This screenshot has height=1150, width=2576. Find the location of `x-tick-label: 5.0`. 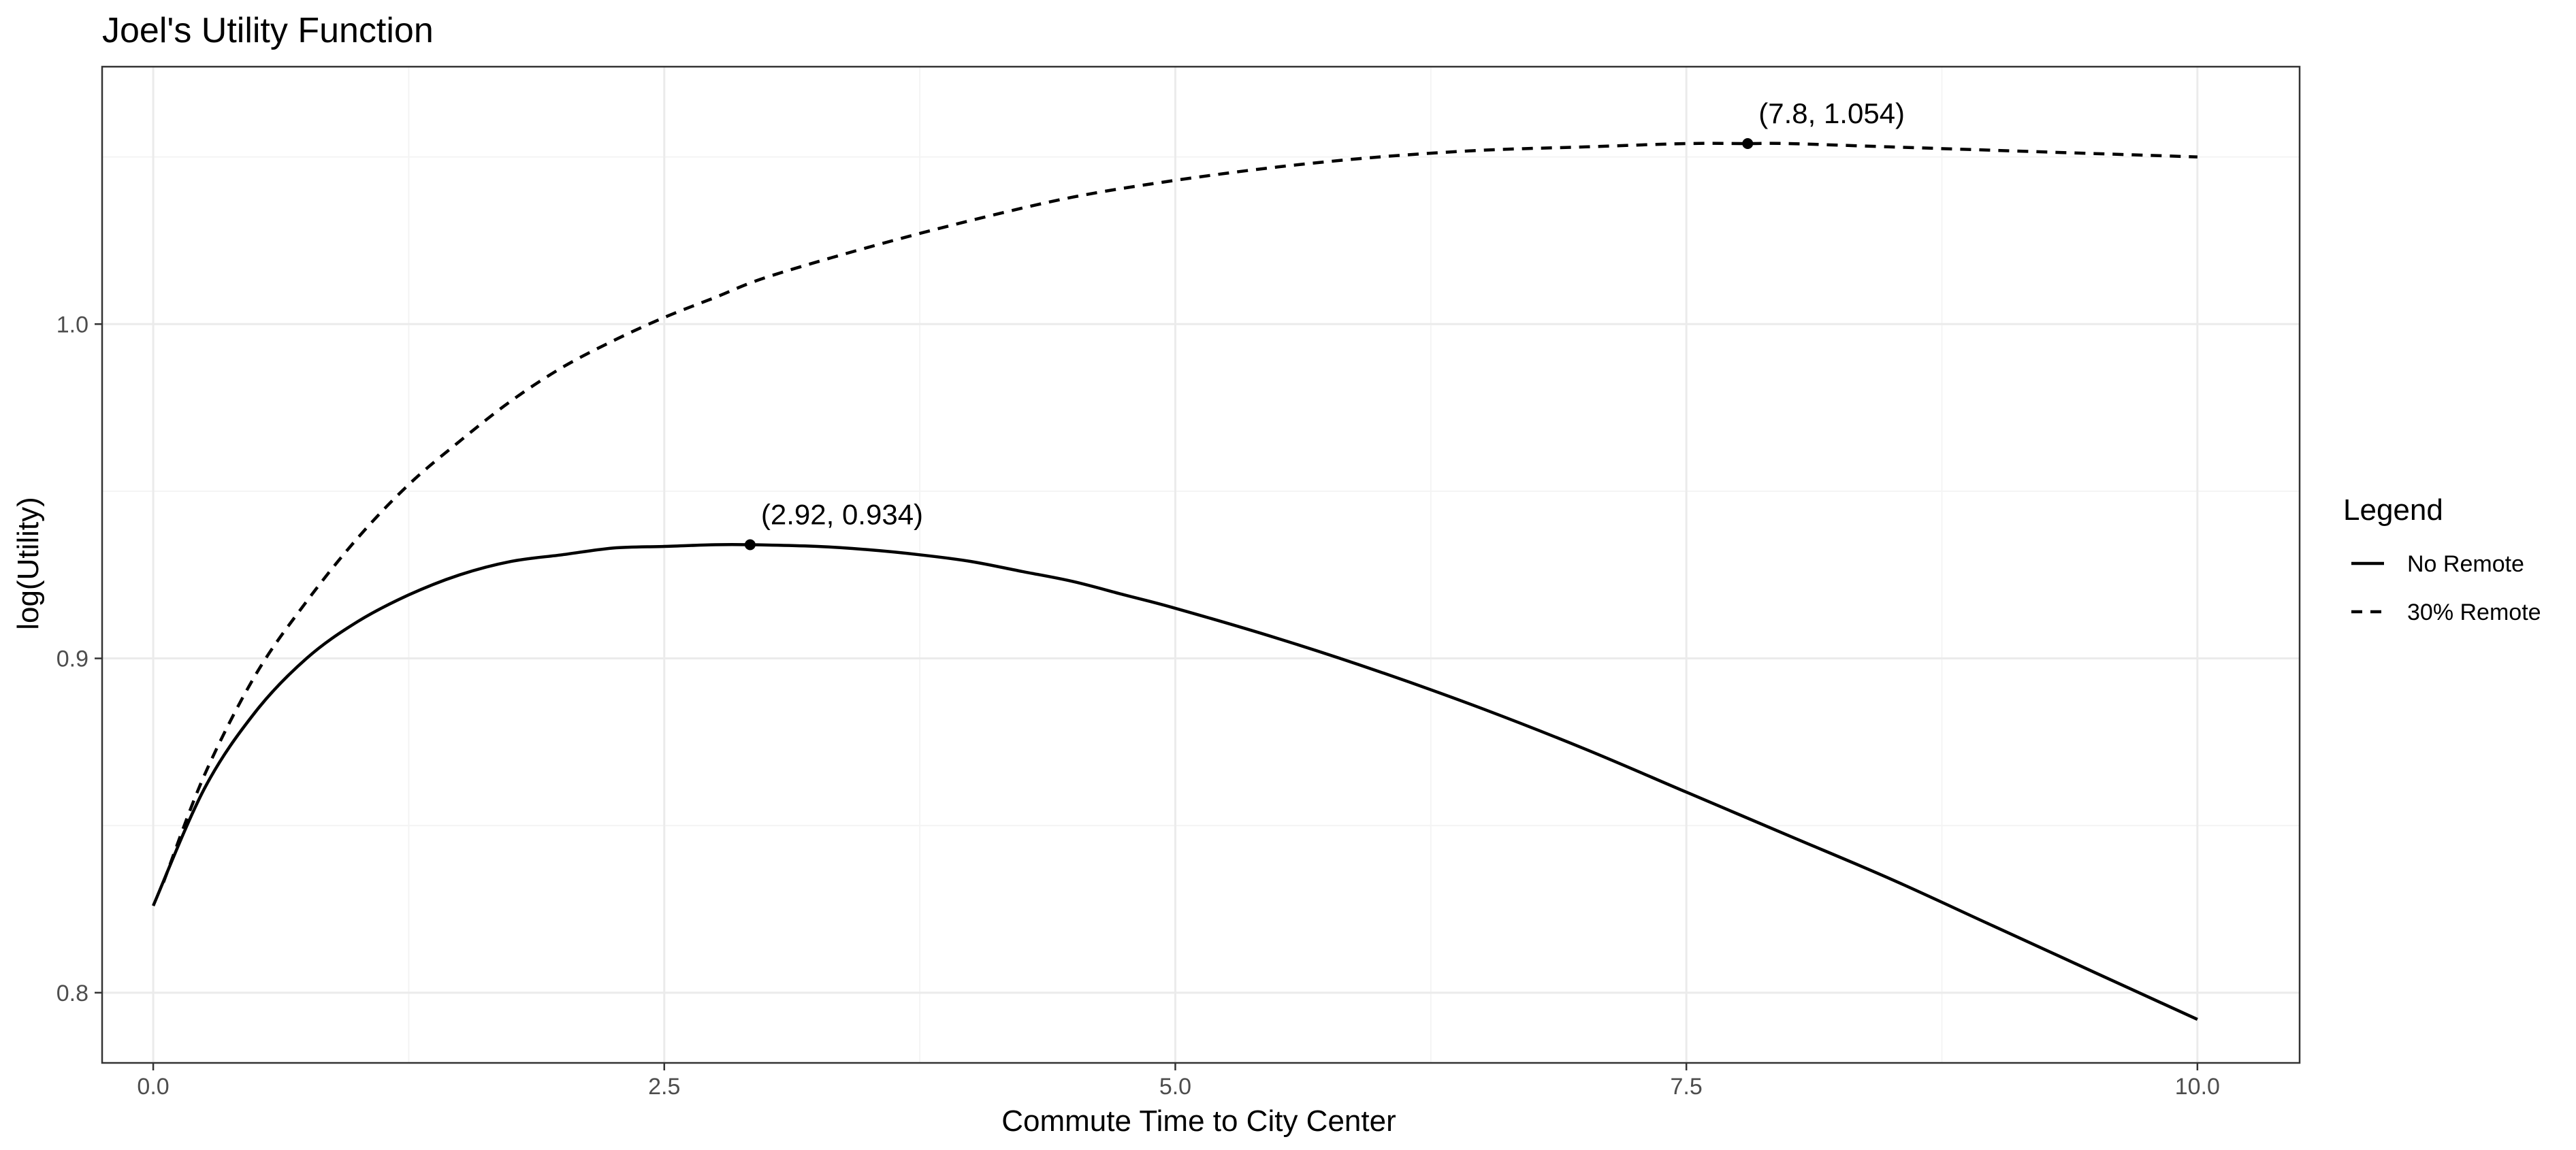

x-tick-label: 5.0 is located at coordinates (1175, 1087).